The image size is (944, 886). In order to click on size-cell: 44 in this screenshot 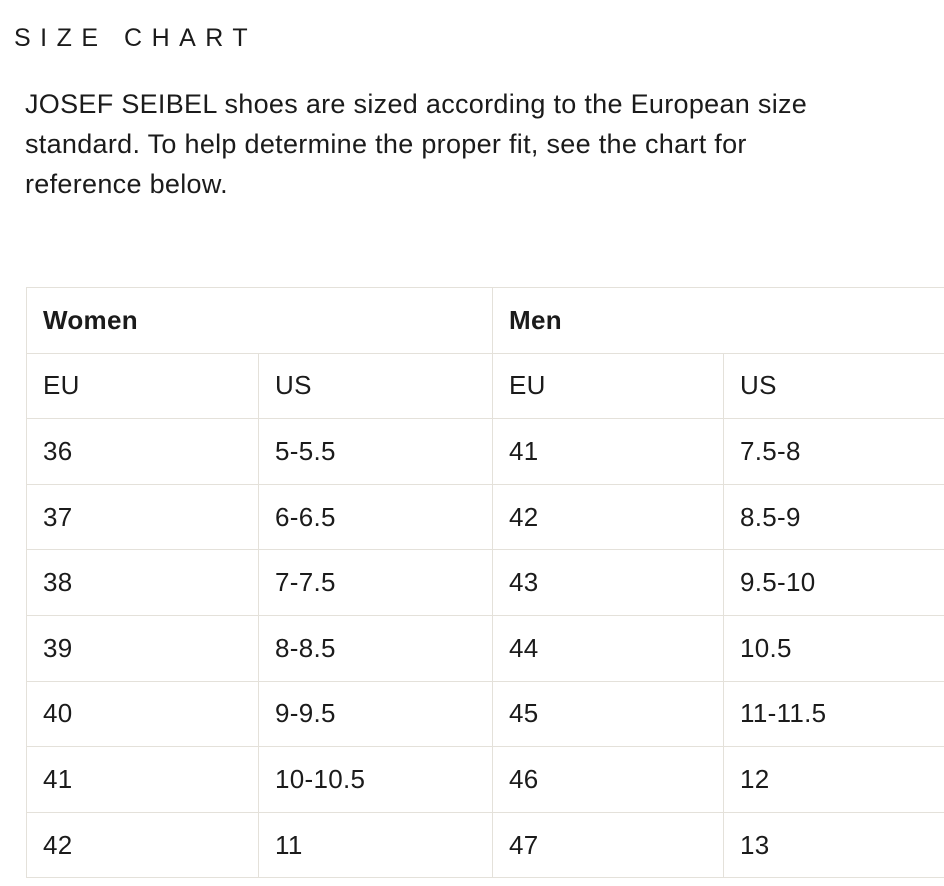, I will do `click(608, 648)`.